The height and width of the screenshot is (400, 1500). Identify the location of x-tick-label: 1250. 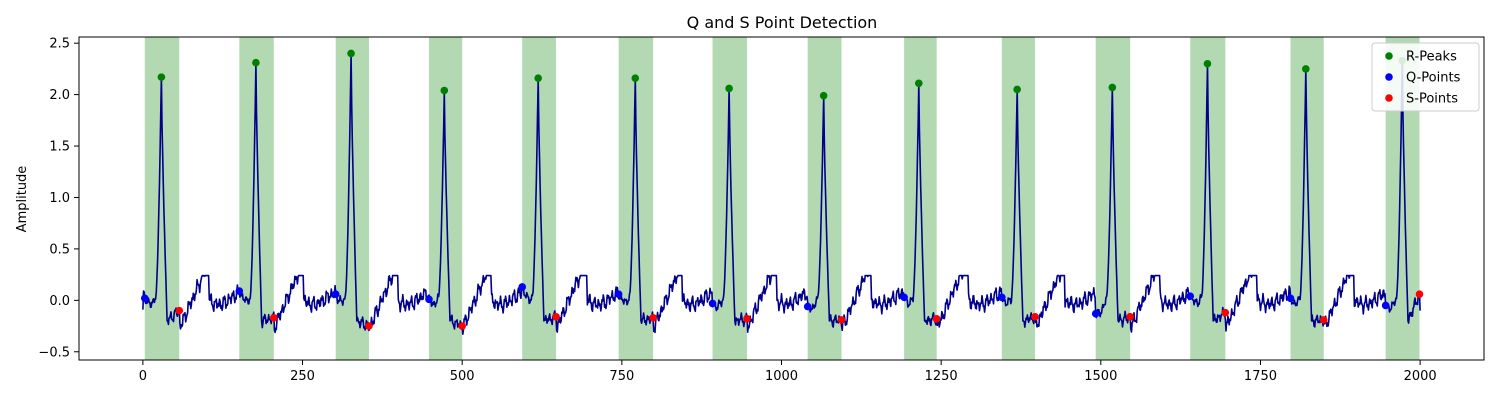
(941, 376).